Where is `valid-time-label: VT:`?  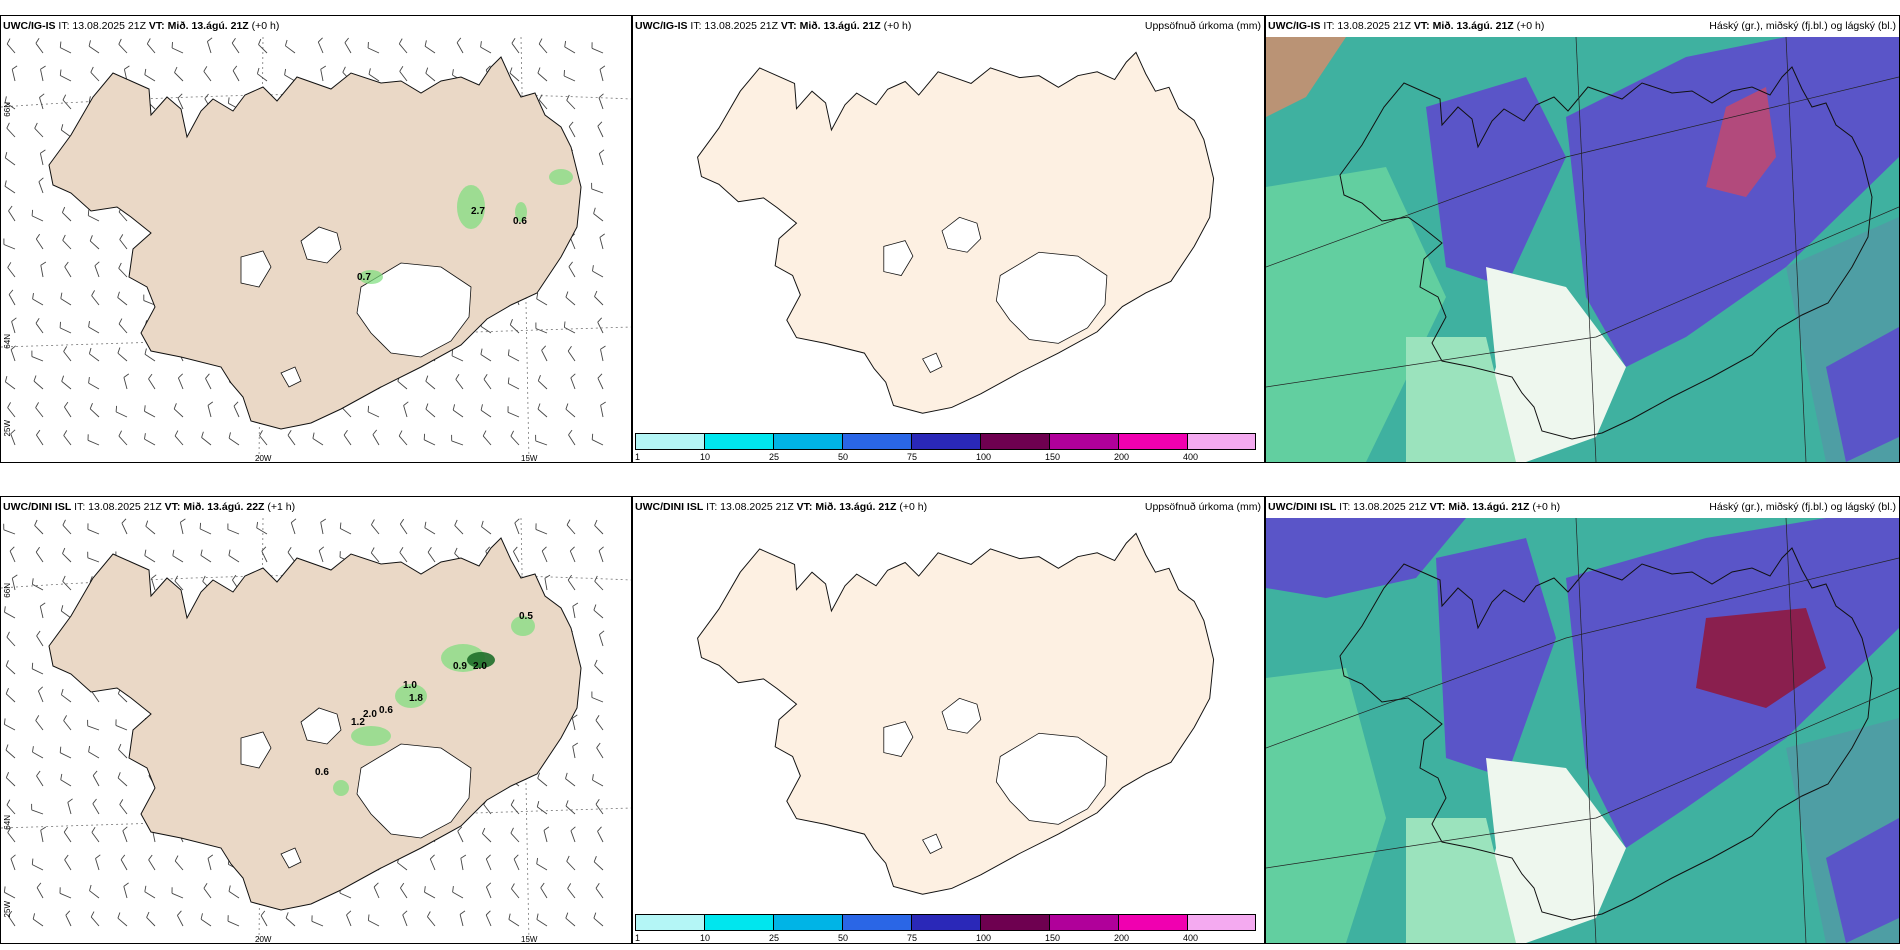 valid-time-label: VT: is located at coordinates (156, 26).